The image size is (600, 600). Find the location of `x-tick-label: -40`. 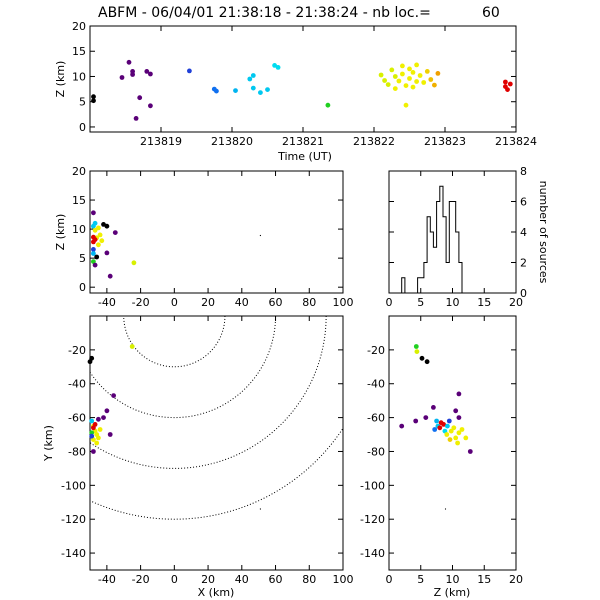

x-tick-label: -40 is located at coordinates (107, 302).